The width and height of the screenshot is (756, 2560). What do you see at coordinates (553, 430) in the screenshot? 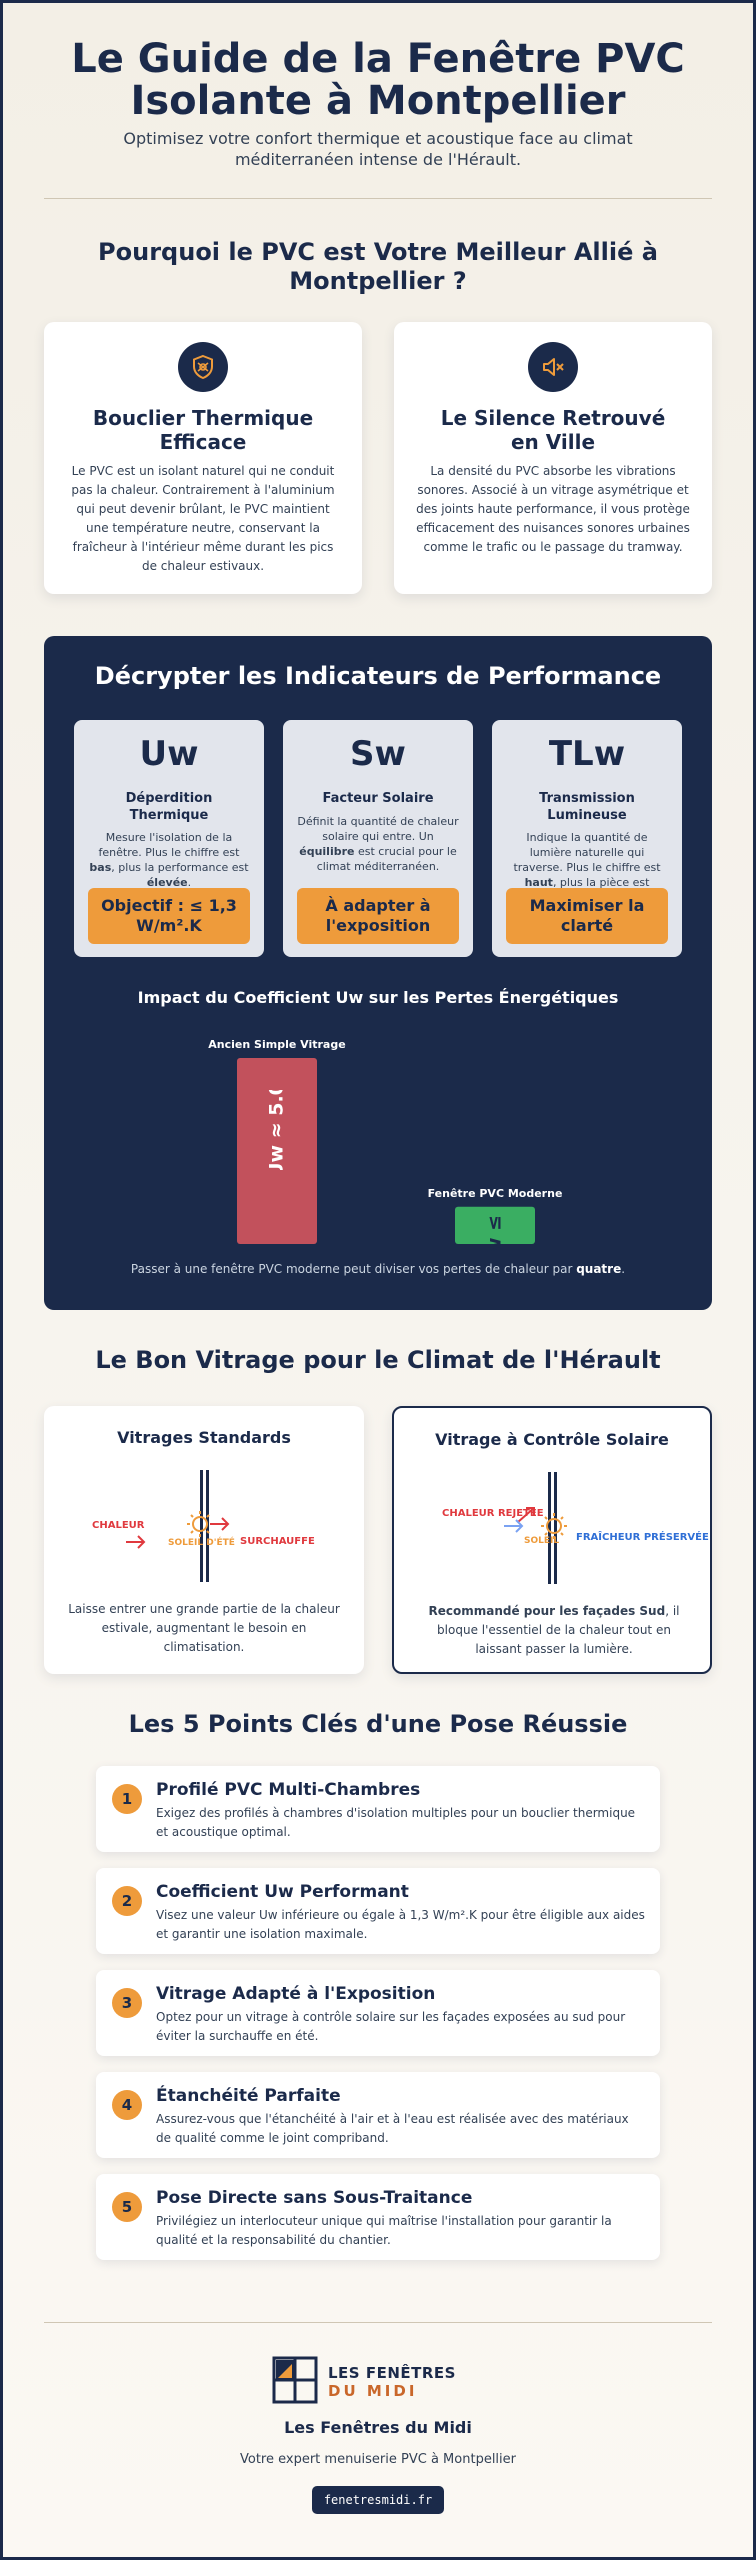
I see `acoustic-card-title: Le Silence Retrouvé en Ville` at bounding box center [553, 430].